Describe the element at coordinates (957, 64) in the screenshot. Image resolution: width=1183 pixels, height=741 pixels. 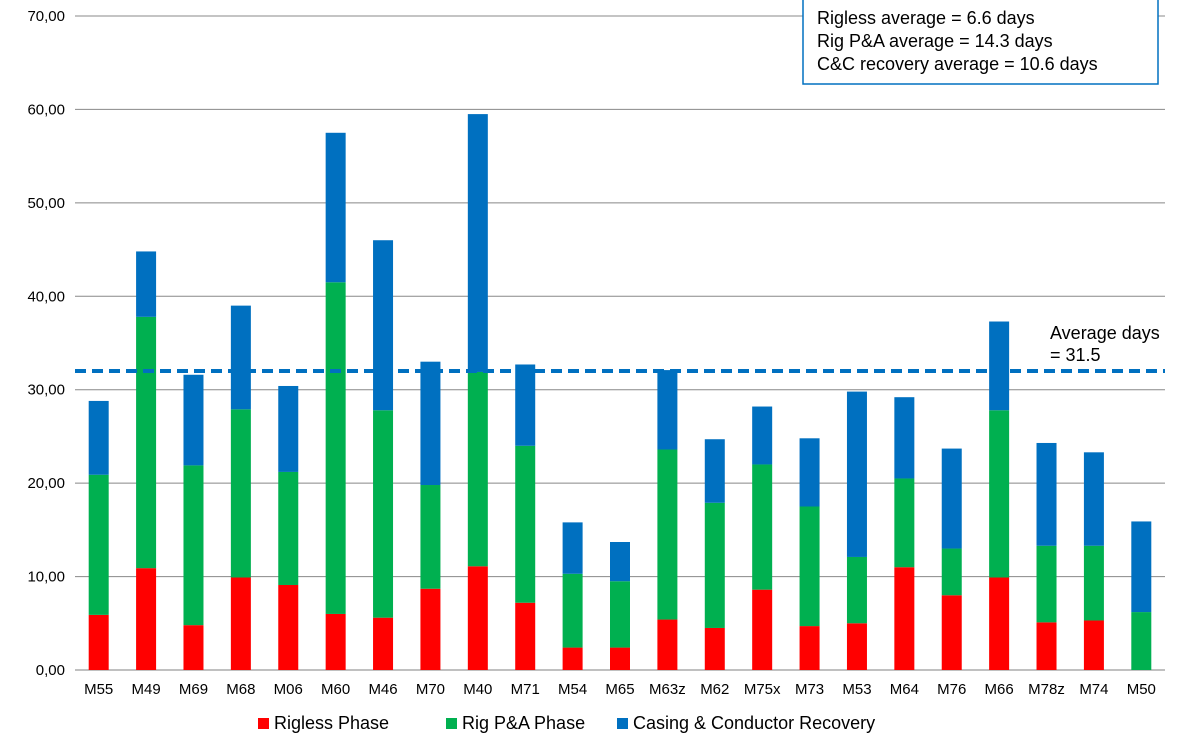
I see `annotation-line-cc: C&C recovery average = 10.6 days` at that location.